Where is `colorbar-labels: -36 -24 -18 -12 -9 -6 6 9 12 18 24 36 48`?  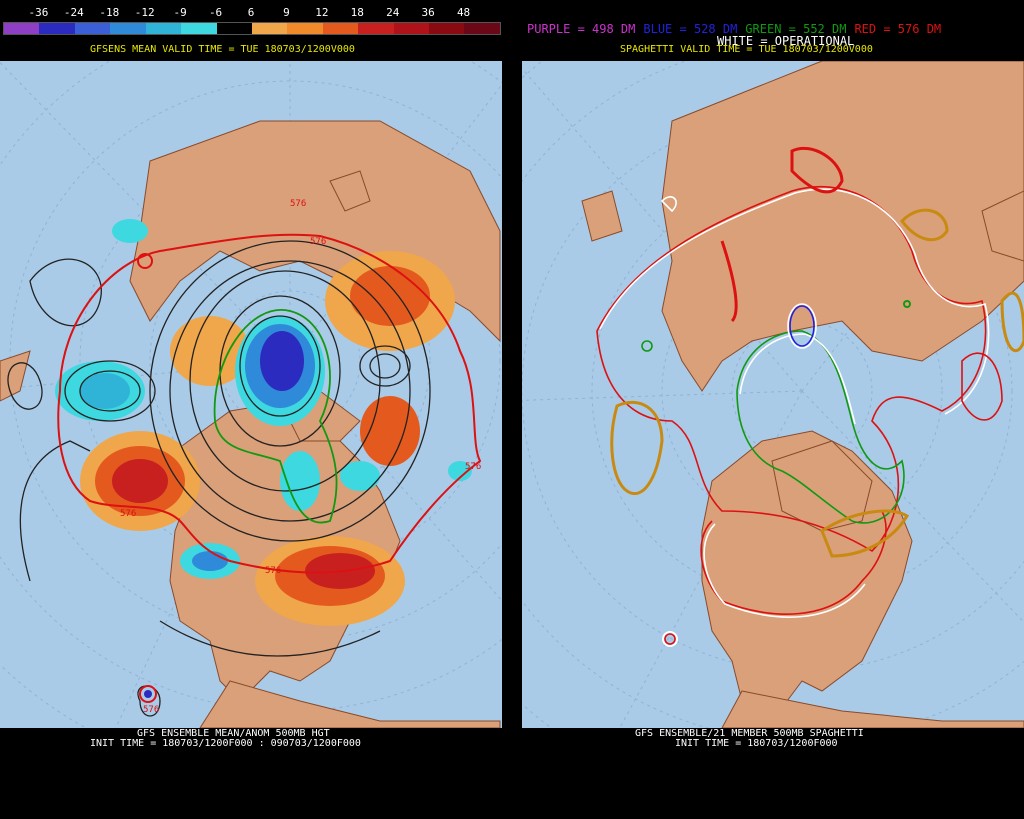 colorbar-labels: -36 -24 -18 -12 -9 -6 6 9 12 18 24 36 48 is located at coordinates (251, 13).